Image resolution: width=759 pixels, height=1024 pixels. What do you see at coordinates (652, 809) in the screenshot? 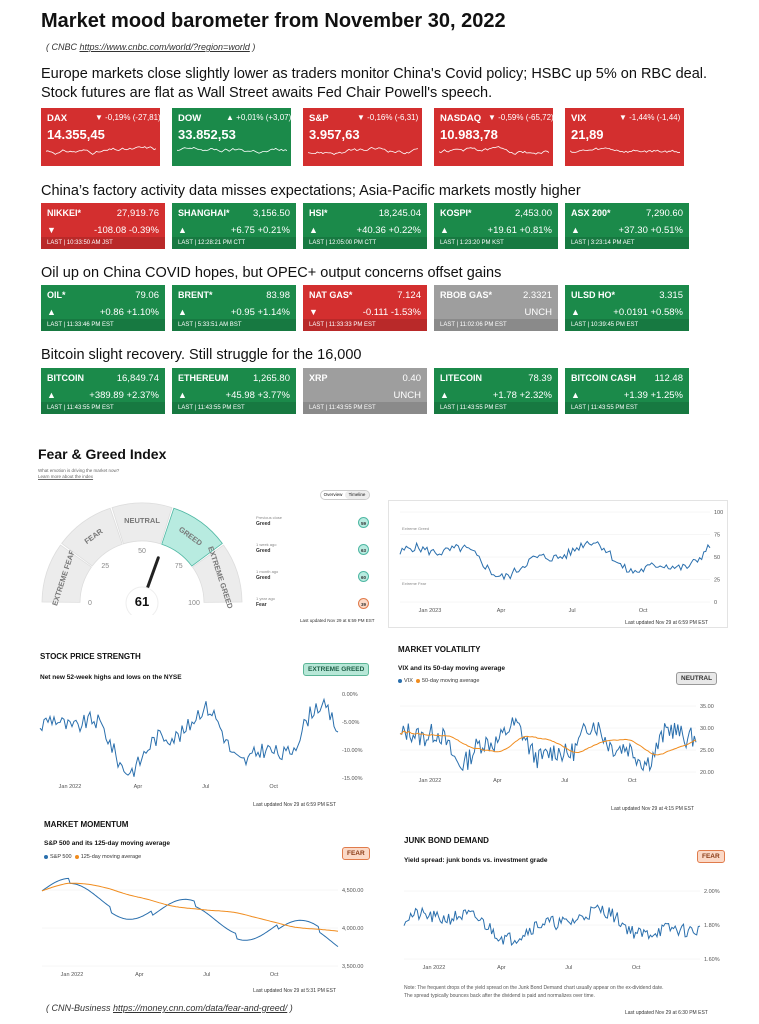
I see `chart-updated: Last updated Nov 29 at 4:15 PM EST` at bounding box center [652, 809].